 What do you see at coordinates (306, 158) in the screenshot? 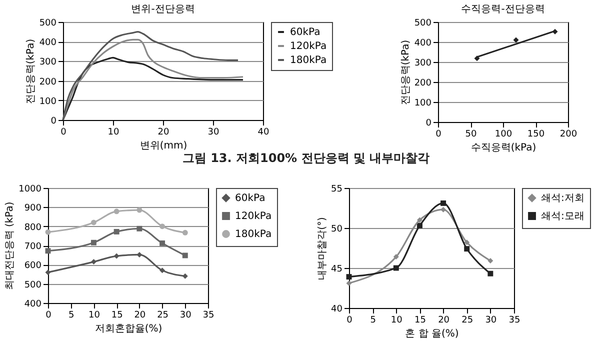
I see `caption: 그림 13. 저회100% 전단응력 및 내부마찰각` at bounding box center [306, 158].